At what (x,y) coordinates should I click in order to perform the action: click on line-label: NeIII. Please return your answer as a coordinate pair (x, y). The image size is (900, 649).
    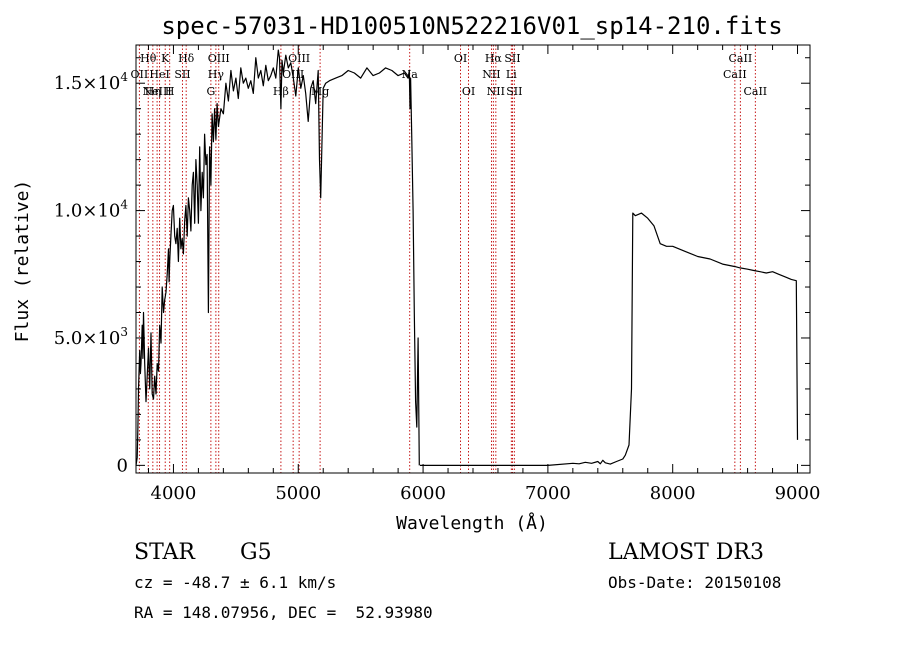
    Looking at the image, I should click on (157, 91).